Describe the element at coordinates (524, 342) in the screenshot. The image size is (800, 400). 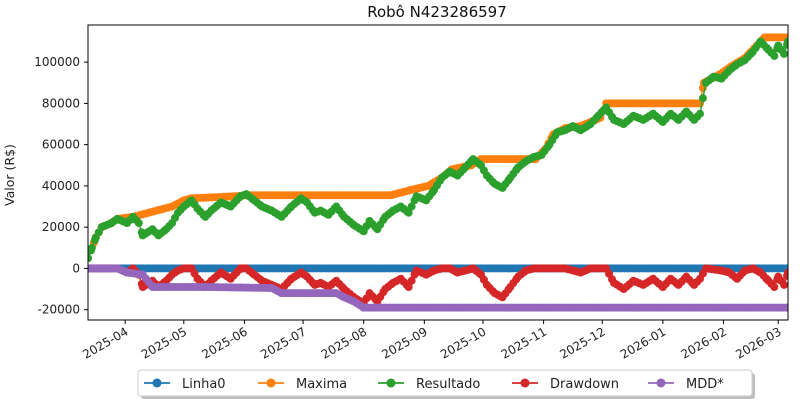
I see `x-tick-label: 2025-11` at that location.